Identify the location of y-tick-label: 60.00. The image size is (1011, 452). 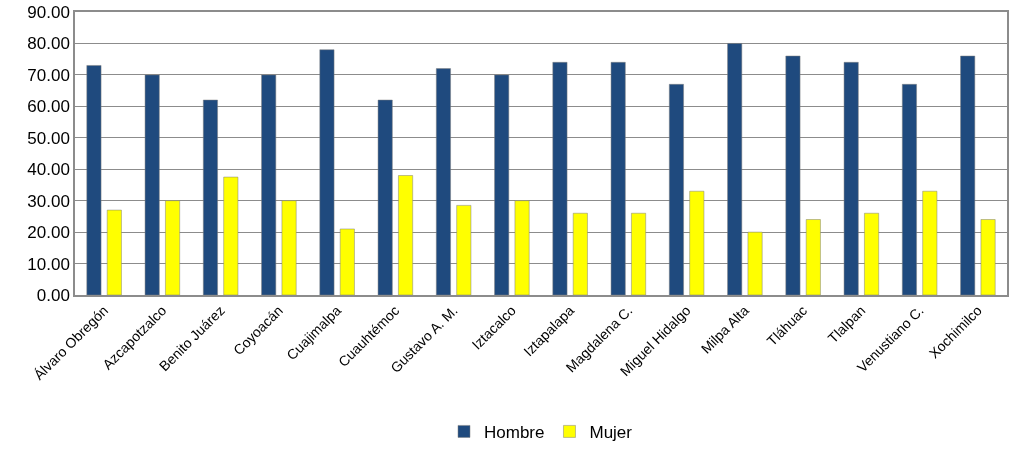
(48, 107).